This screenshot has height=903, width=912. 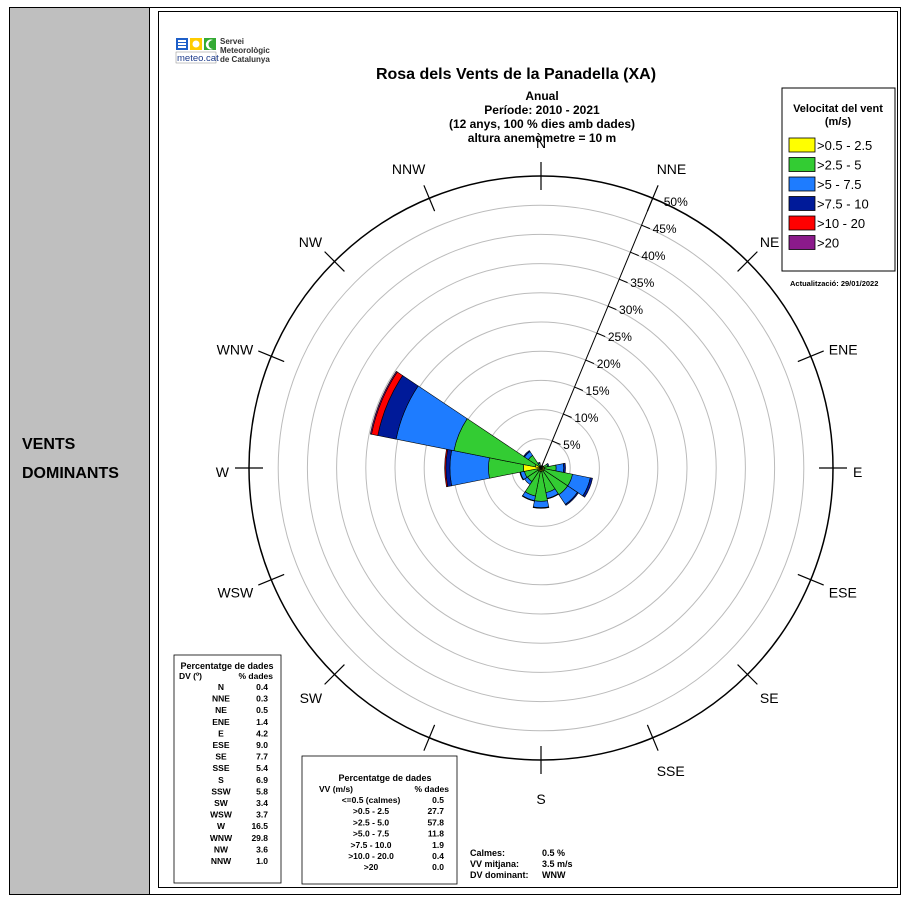 I want to click on row-label: VENTS DOMINANTS, so click(x=87, y=459).